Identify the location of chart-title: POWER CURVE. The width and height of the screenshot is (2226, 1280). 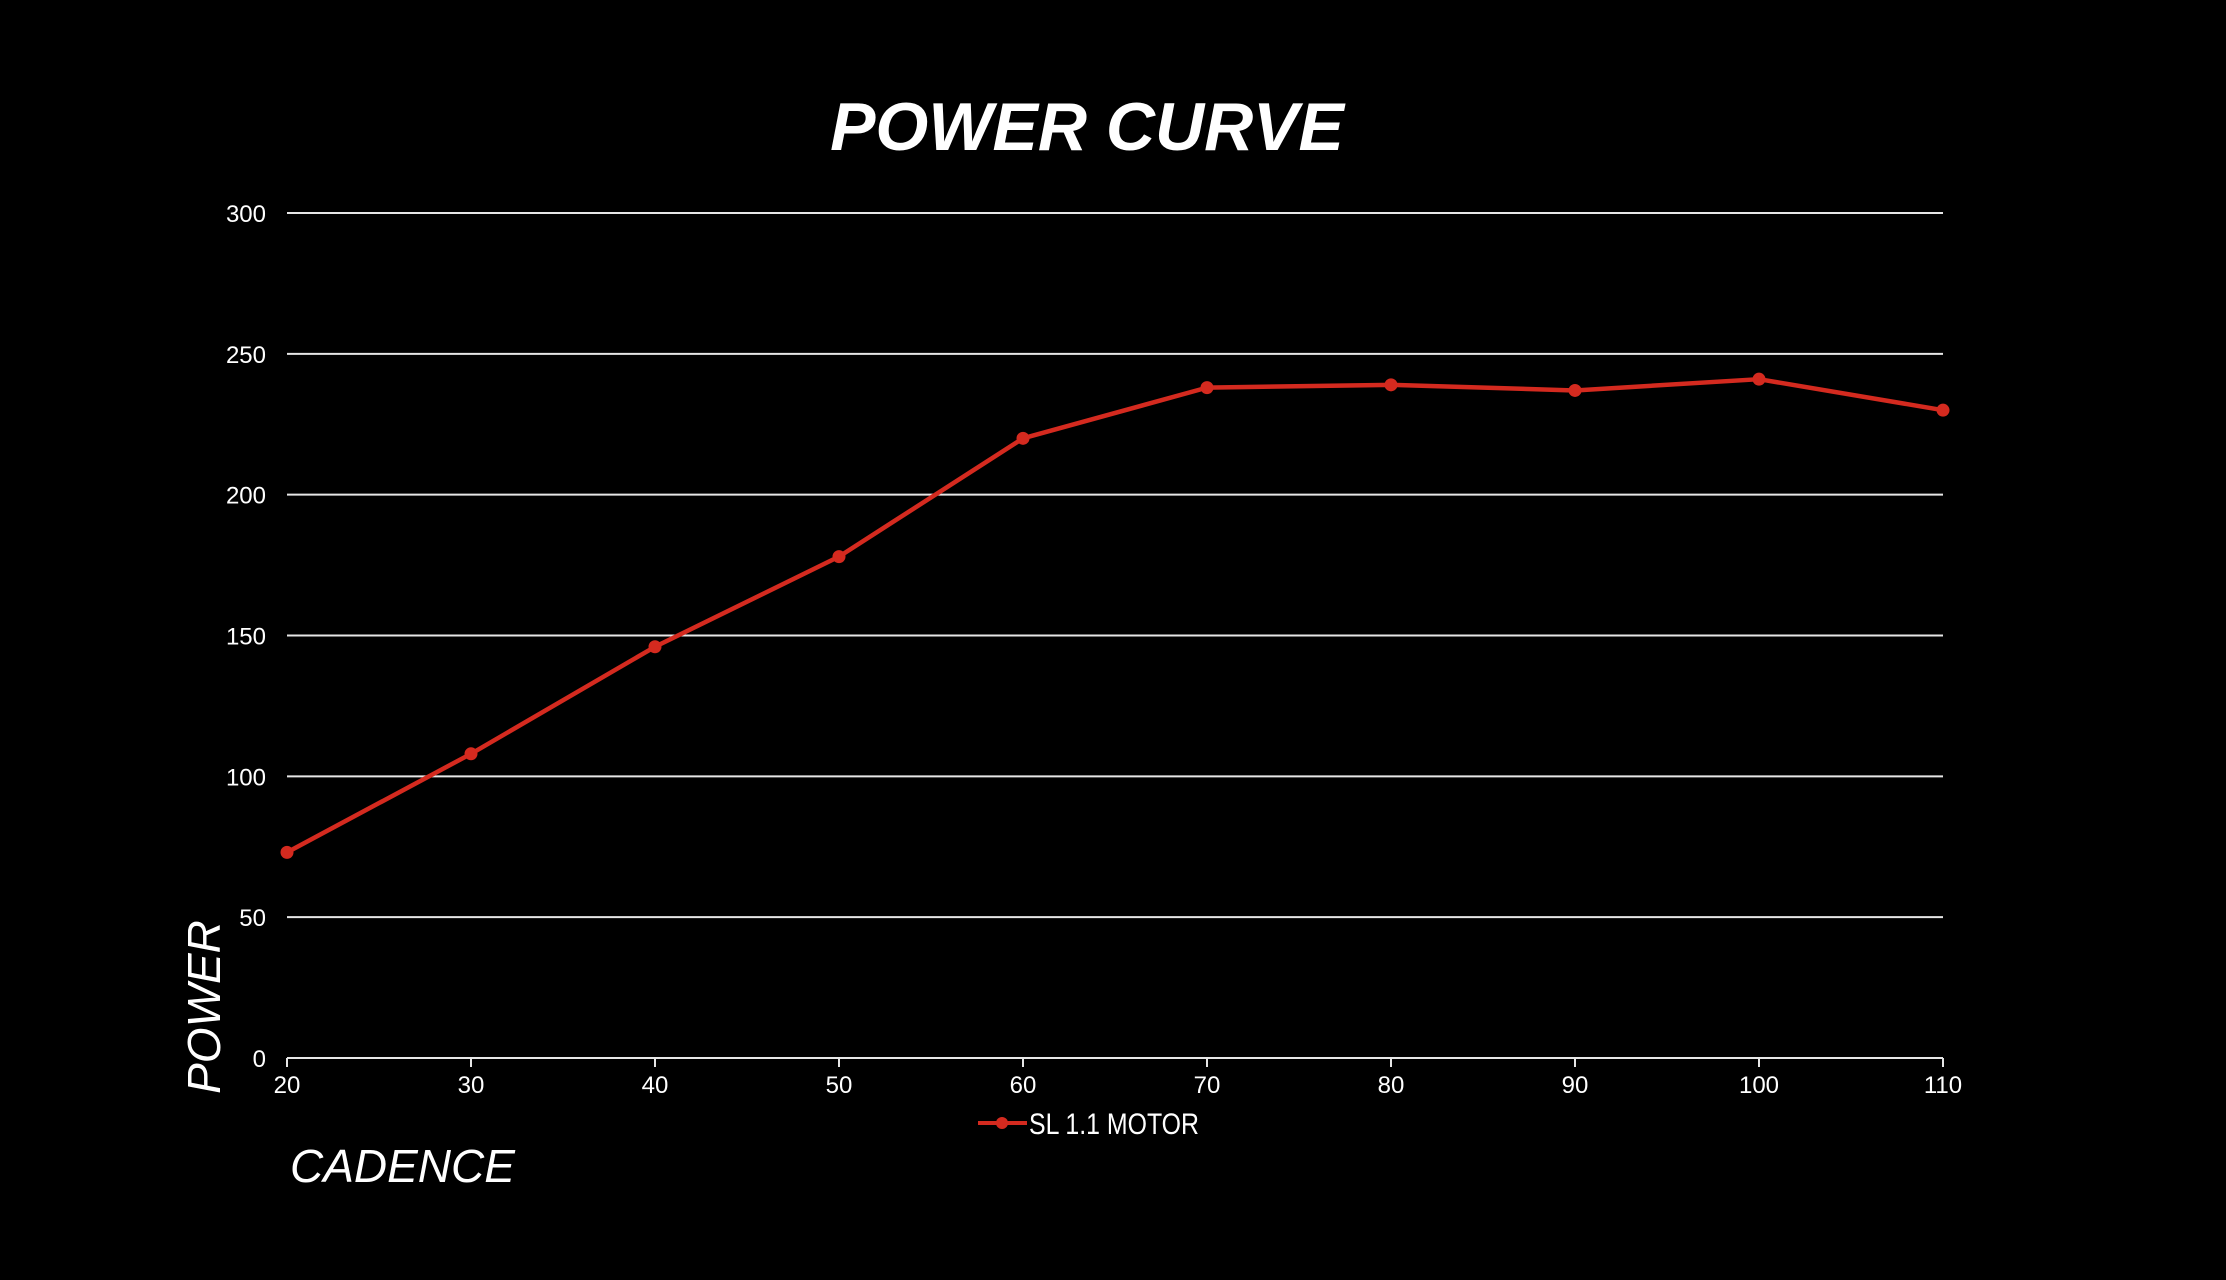
(1088, 127).